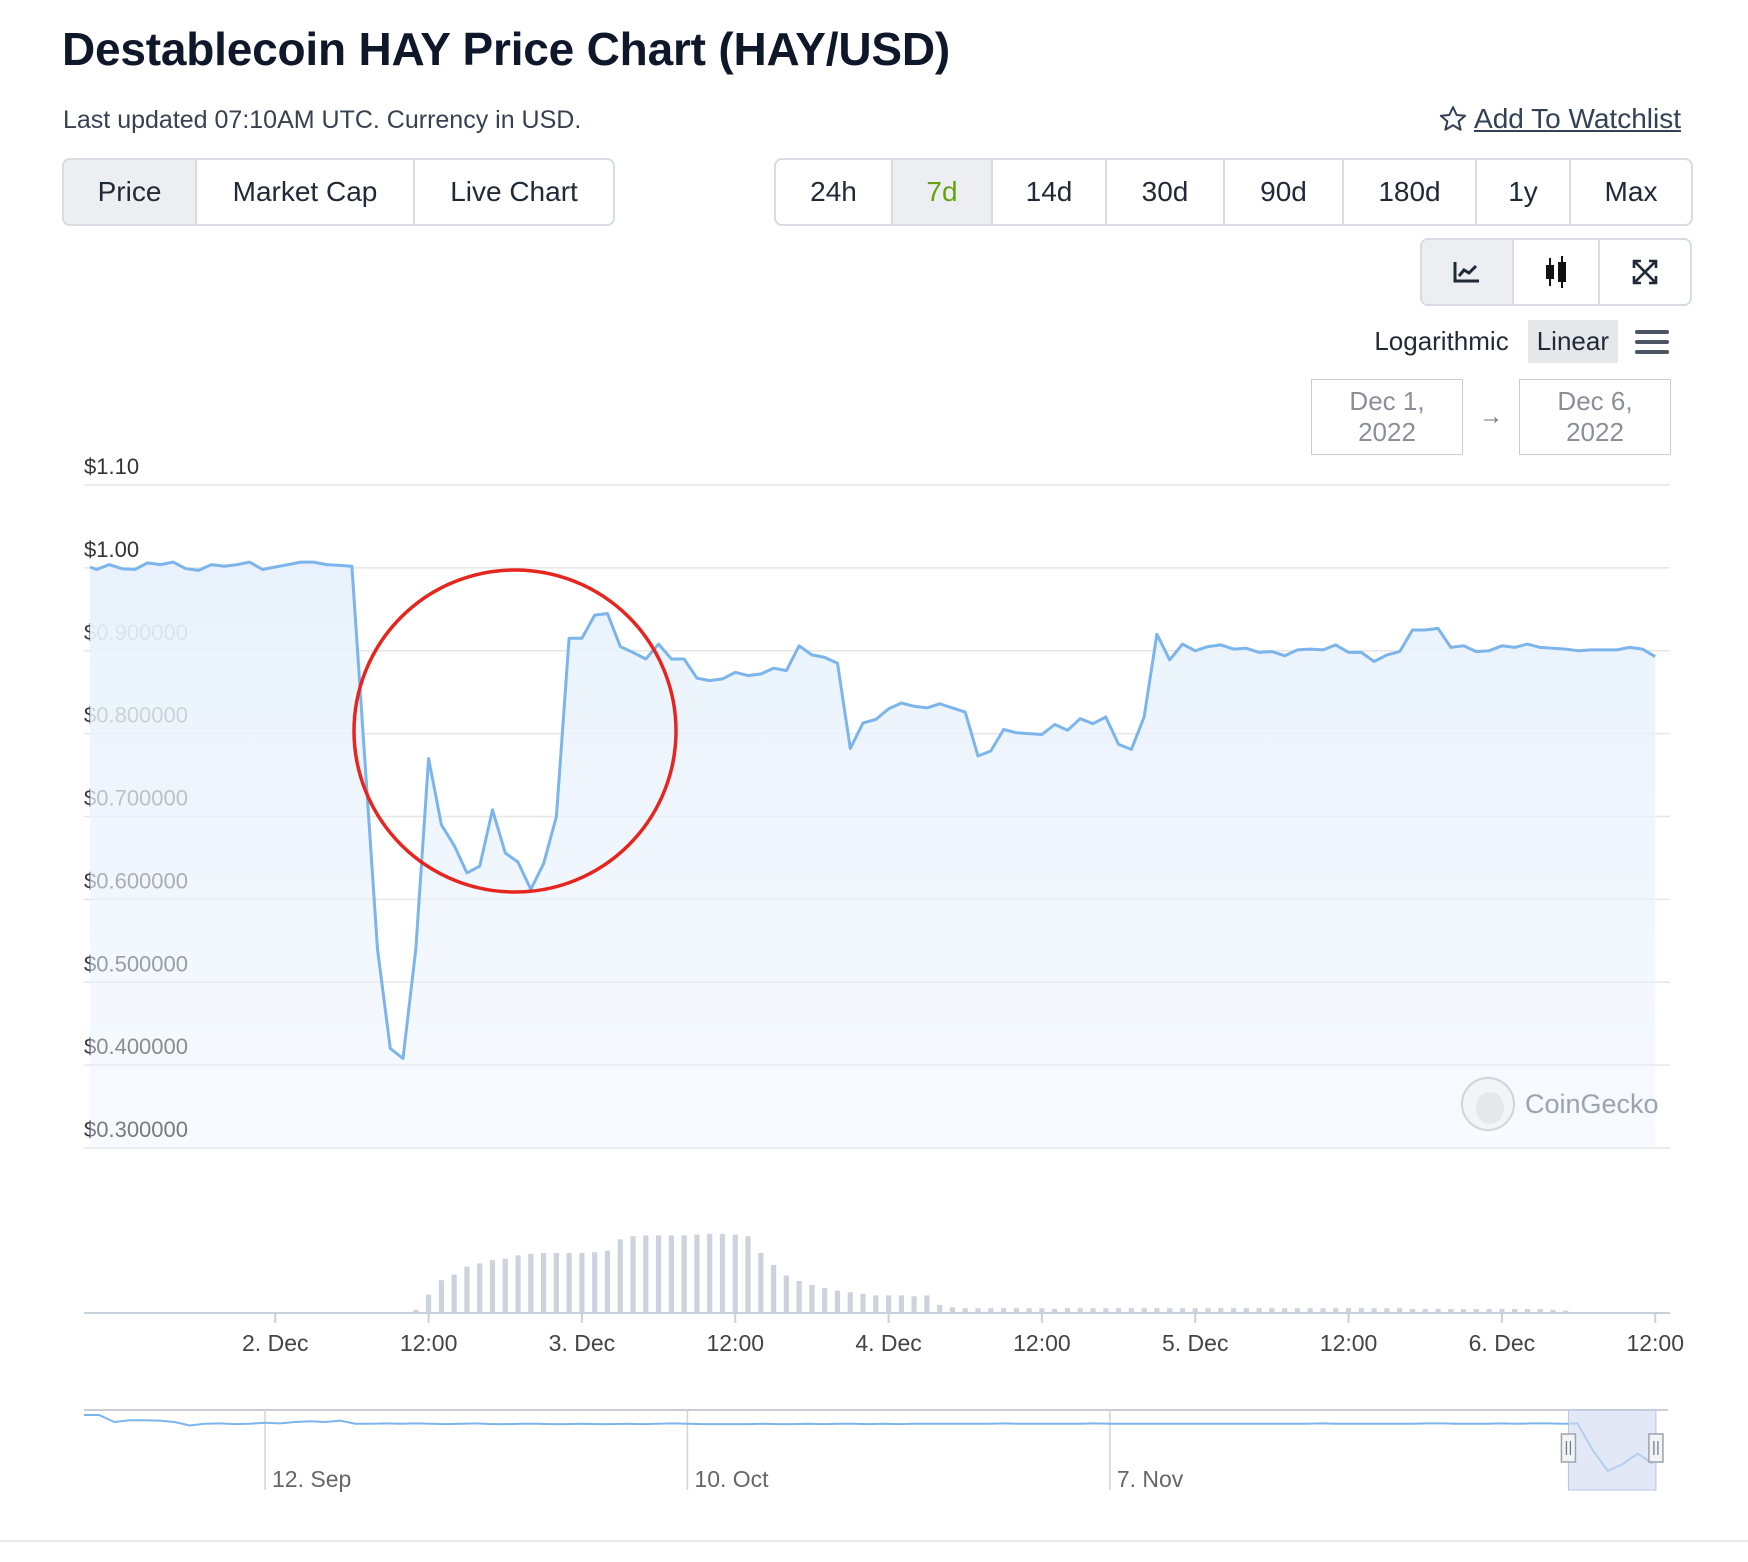 The image size is (1748, 1562). I want to click on add-to-watchlist-link: Add To Watchlist, so click(1559, 119).